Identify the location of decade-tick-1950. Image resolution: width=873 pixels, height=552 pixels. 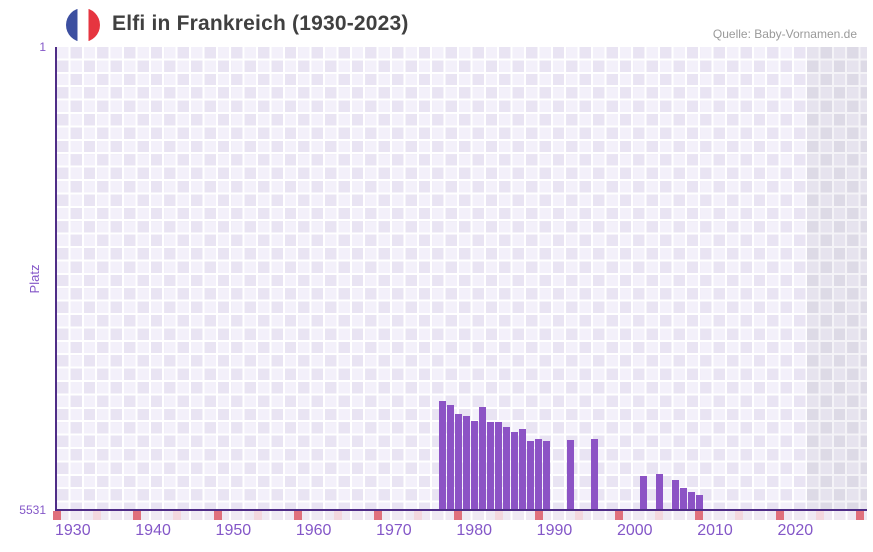
(217, 515).